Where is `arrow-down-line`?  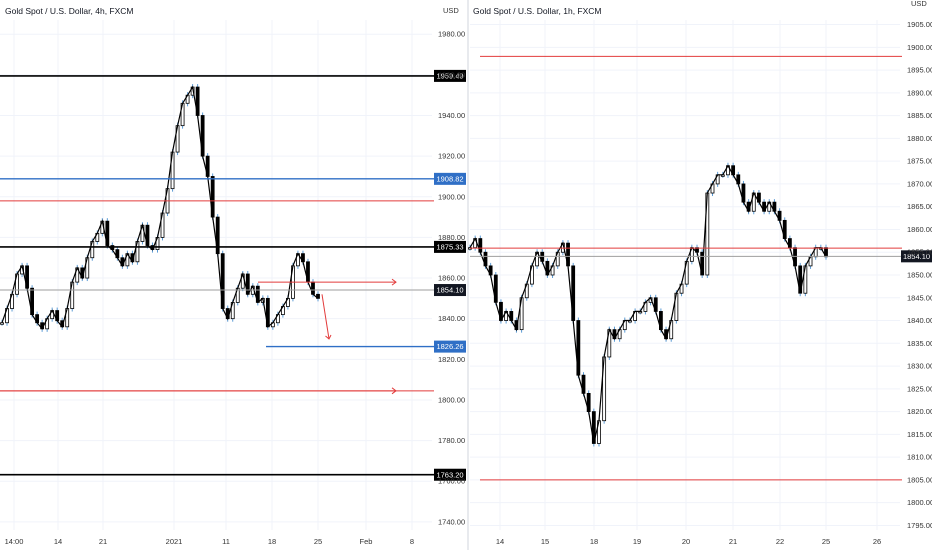
arrow-down-line is located at coordinates (325, 317).